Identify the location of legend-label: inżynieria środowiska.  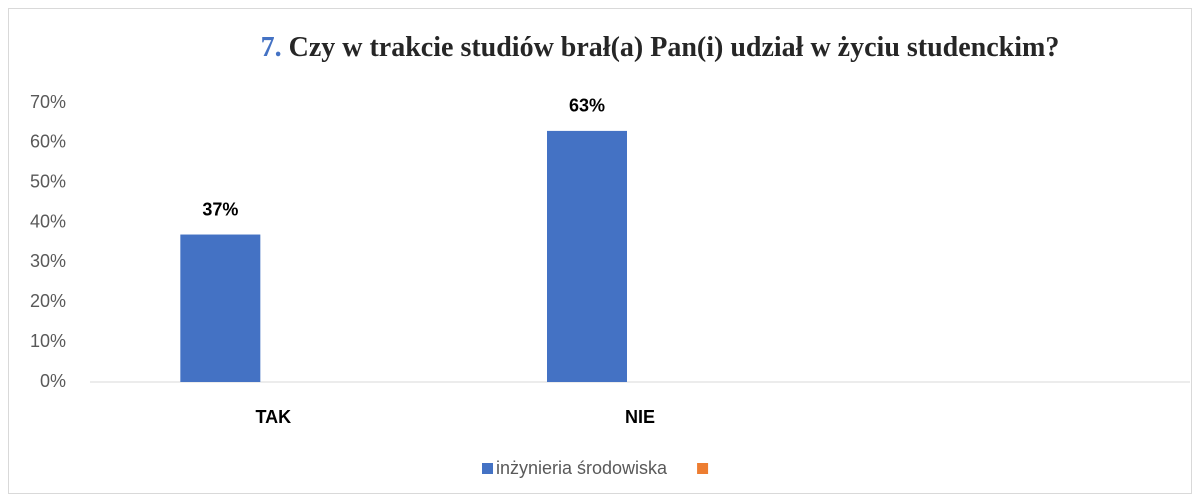
(582, 468).